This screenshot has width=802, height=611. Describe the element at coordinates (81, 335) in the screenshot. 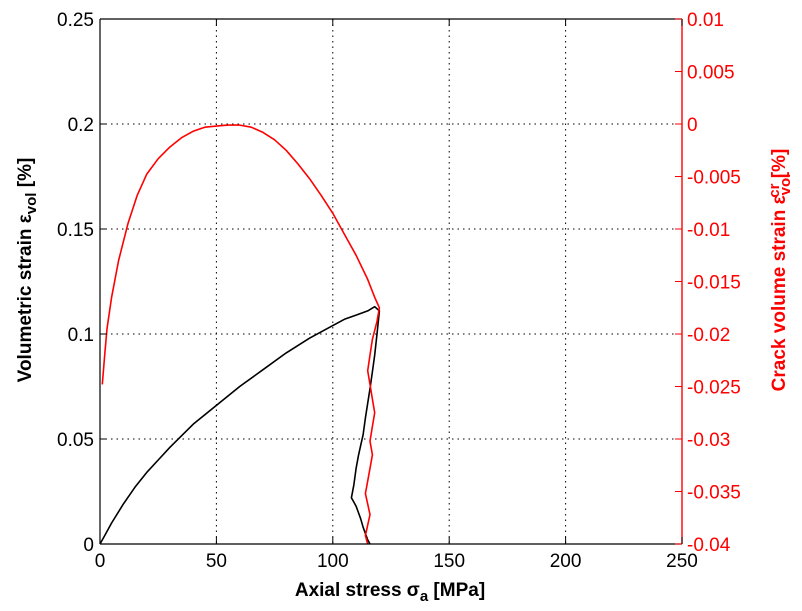

I see `y-left-tick-label: 0.1` at that location.